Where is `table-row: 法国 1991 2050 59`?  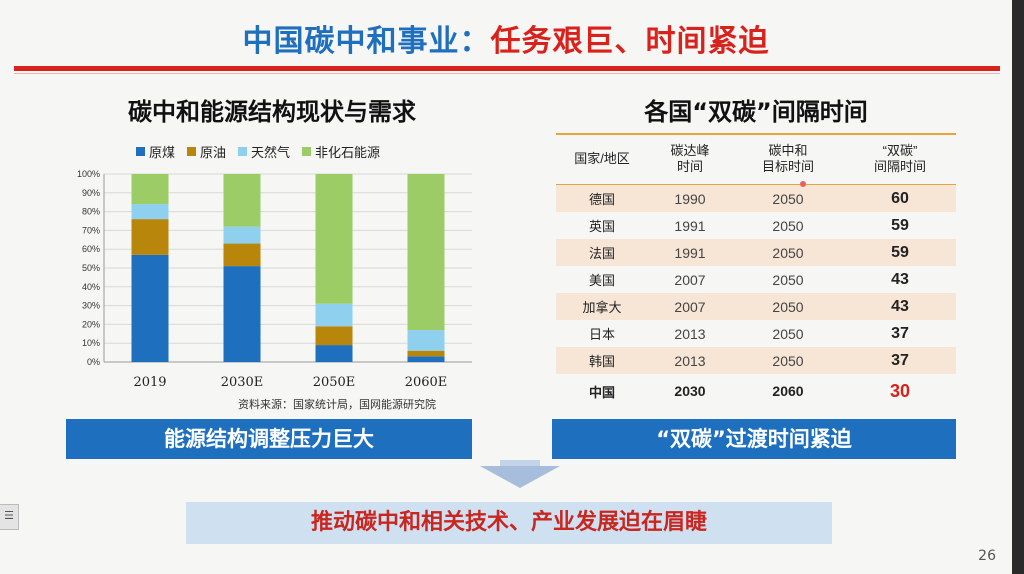 table-row: 法国 1991 2050 59 is located at coordinates (756, 252).